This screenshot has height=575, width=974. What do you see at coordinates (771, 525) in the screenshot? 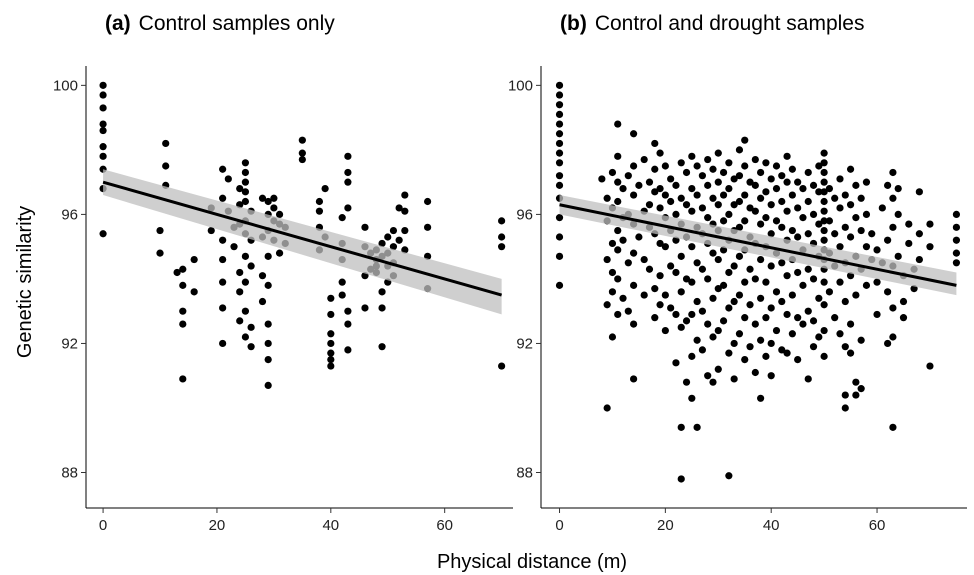
I see `x-tick-label: 40` at bounding box center [771, 525].